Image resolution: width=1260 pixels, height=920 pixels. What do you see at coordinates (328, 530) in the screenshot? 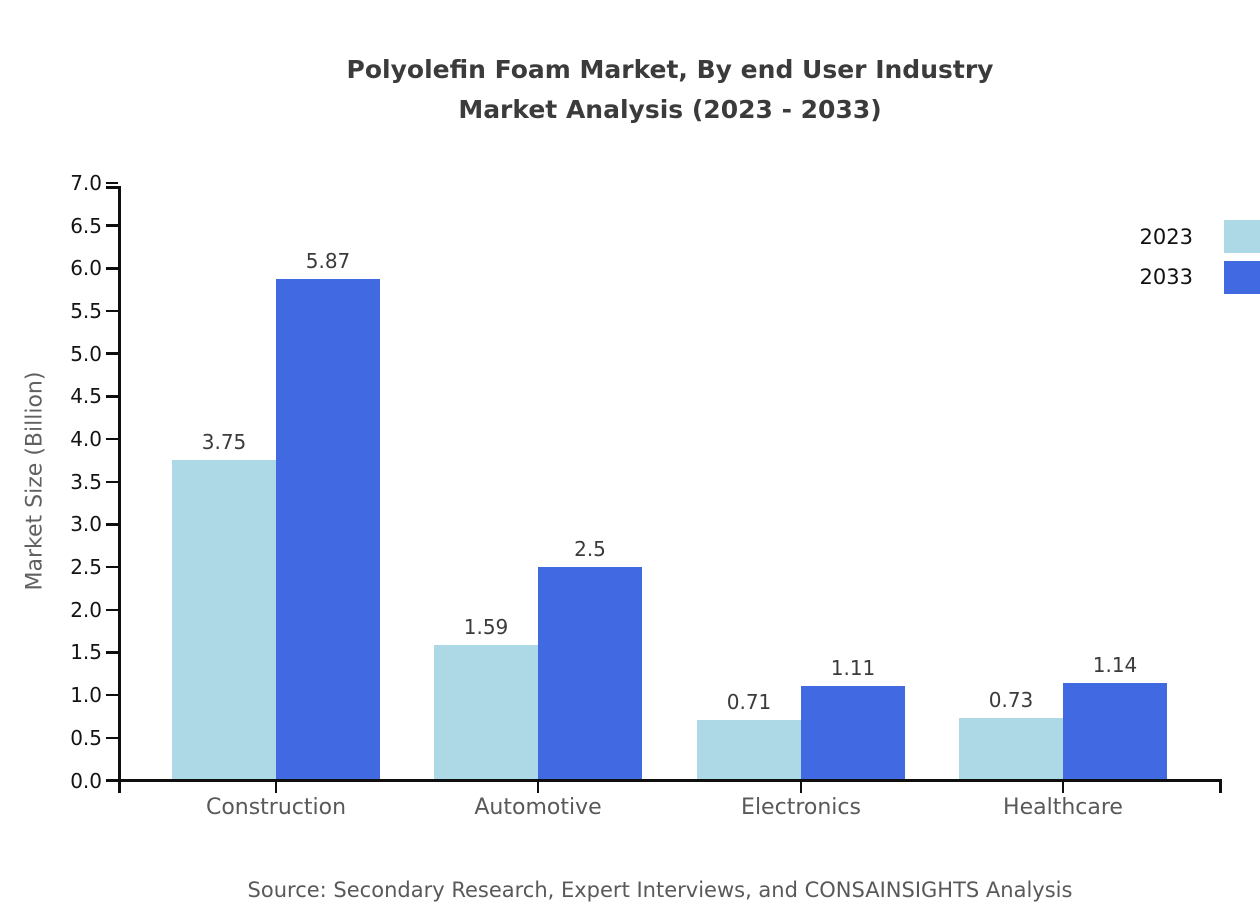
I see `bar-2033-construction` at bounding box center [328, 530].